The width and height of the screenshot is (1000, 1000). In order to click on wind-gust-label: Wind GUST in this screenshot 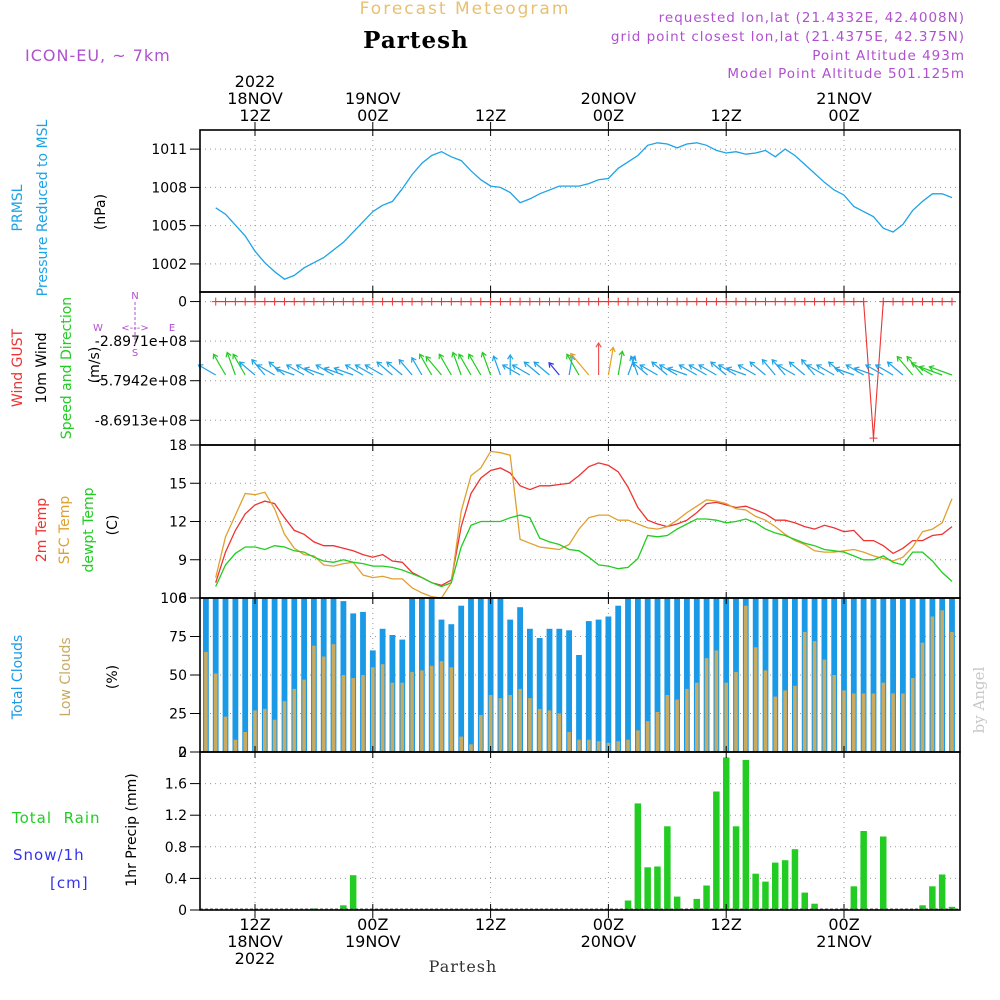, I will do `click(18, 367)`.